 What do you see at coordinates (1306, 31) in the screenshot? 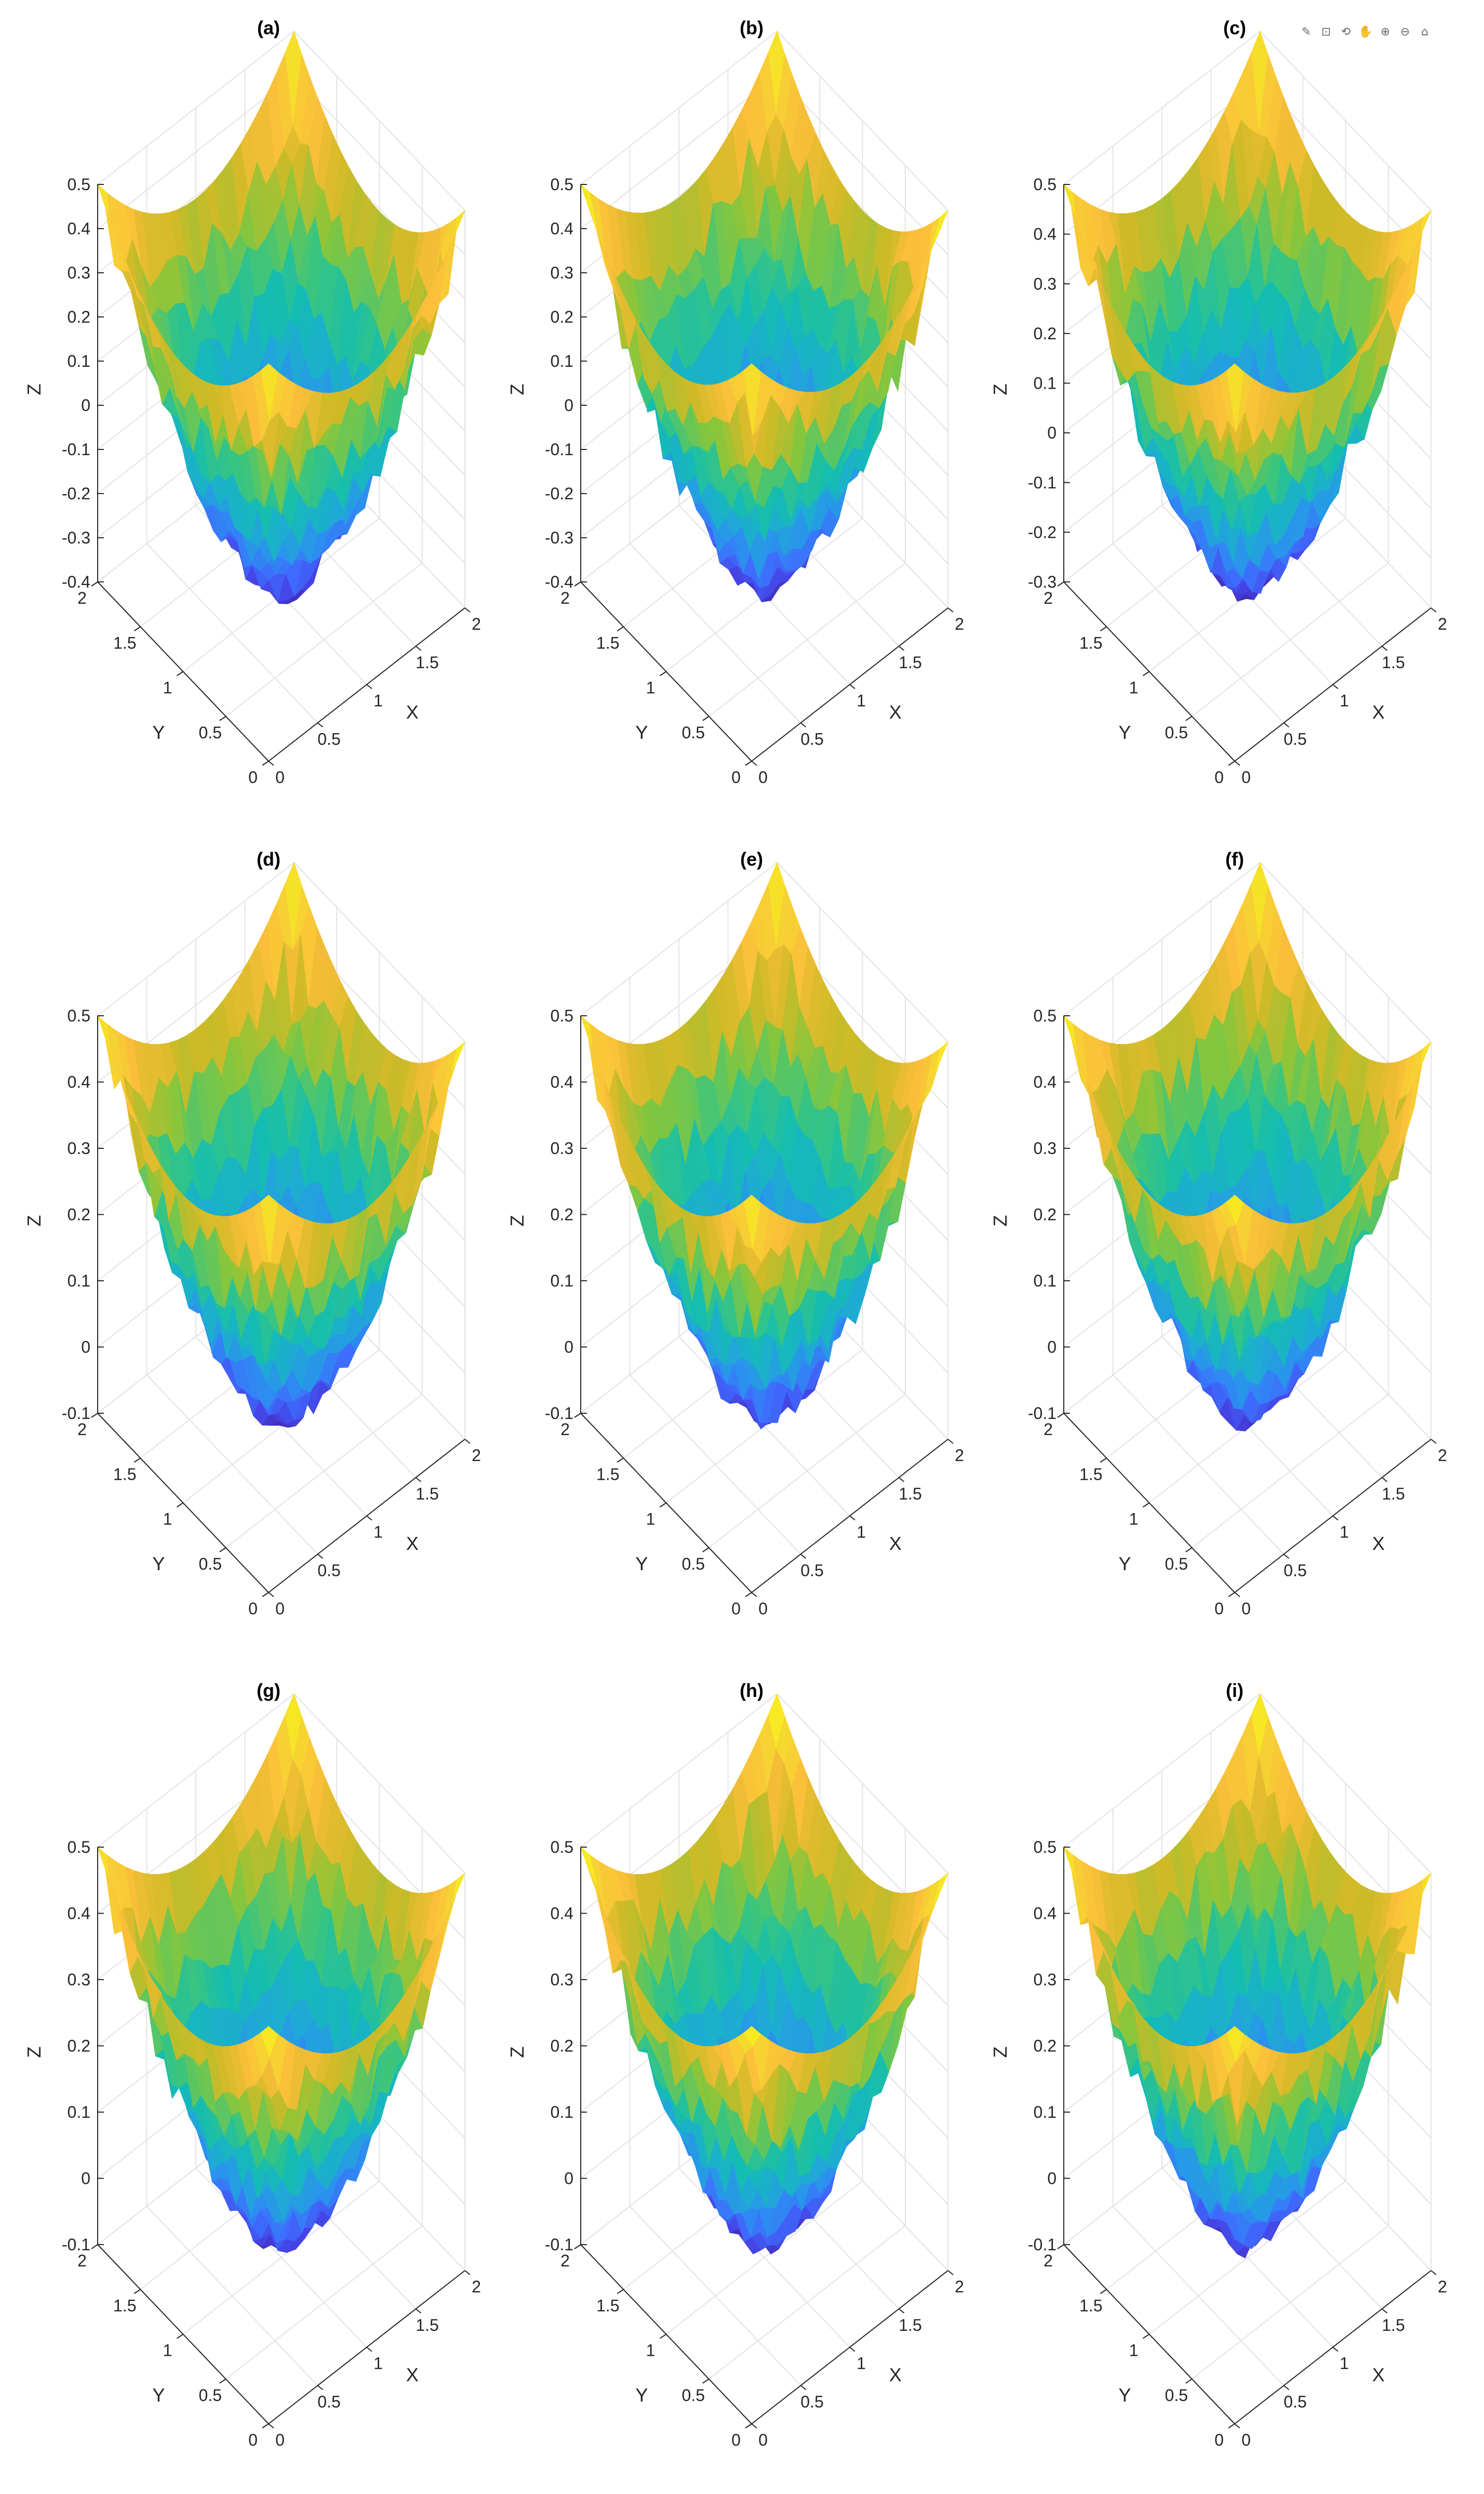
I see `edit-icon: ✎` at bounding box center [1306, 31].